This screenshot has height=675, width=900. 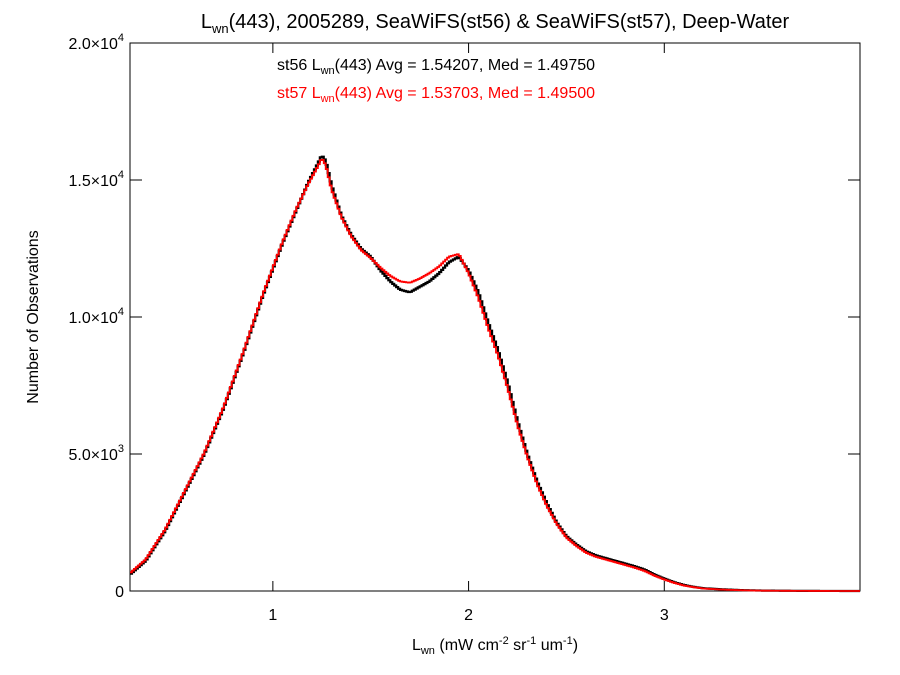 I want to click on x-axis-label: Lwn (mW cm-2 sr-1 um-1), so click(x=495, y=646).